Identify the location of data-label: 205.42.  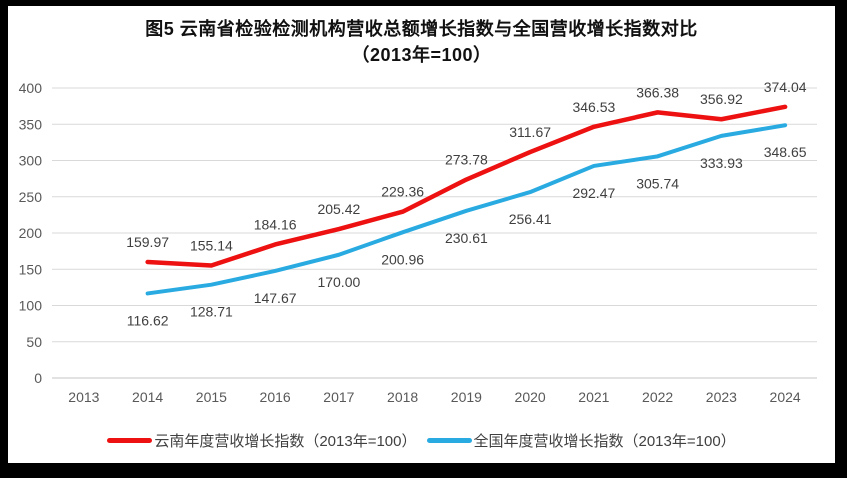
(338, 209).